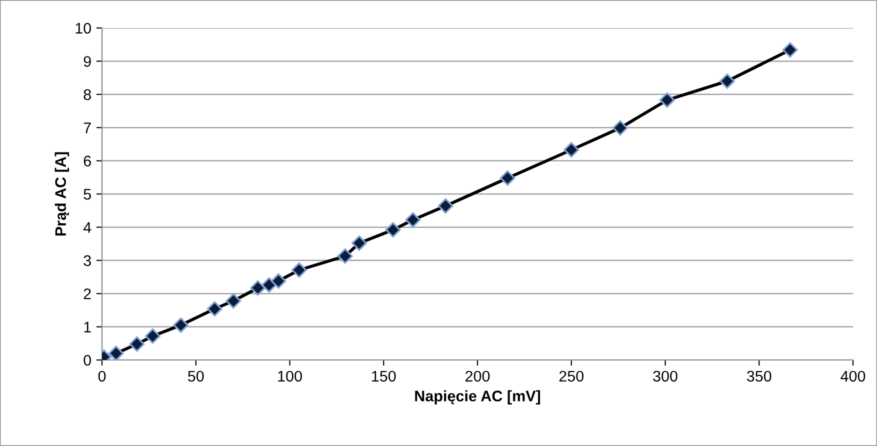 This screenshot has width=877, height=446. Describe the element at coordinates (384, 376) in the screenshot. I see `x-tick-label: 150` at that location.